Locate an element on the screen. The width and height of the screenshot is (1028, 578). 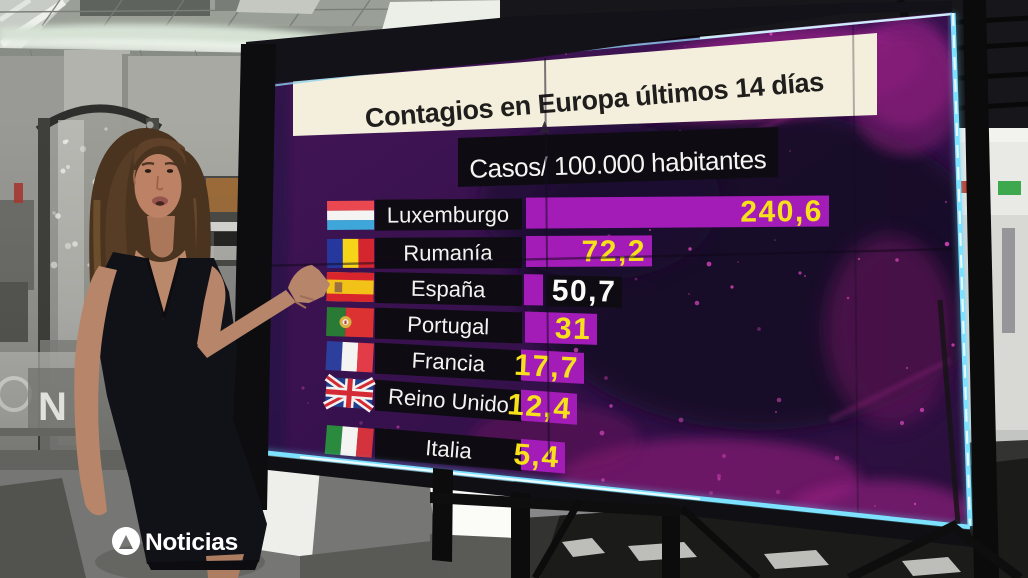
svg-text: Portugal is located at coordinates (448, 326).